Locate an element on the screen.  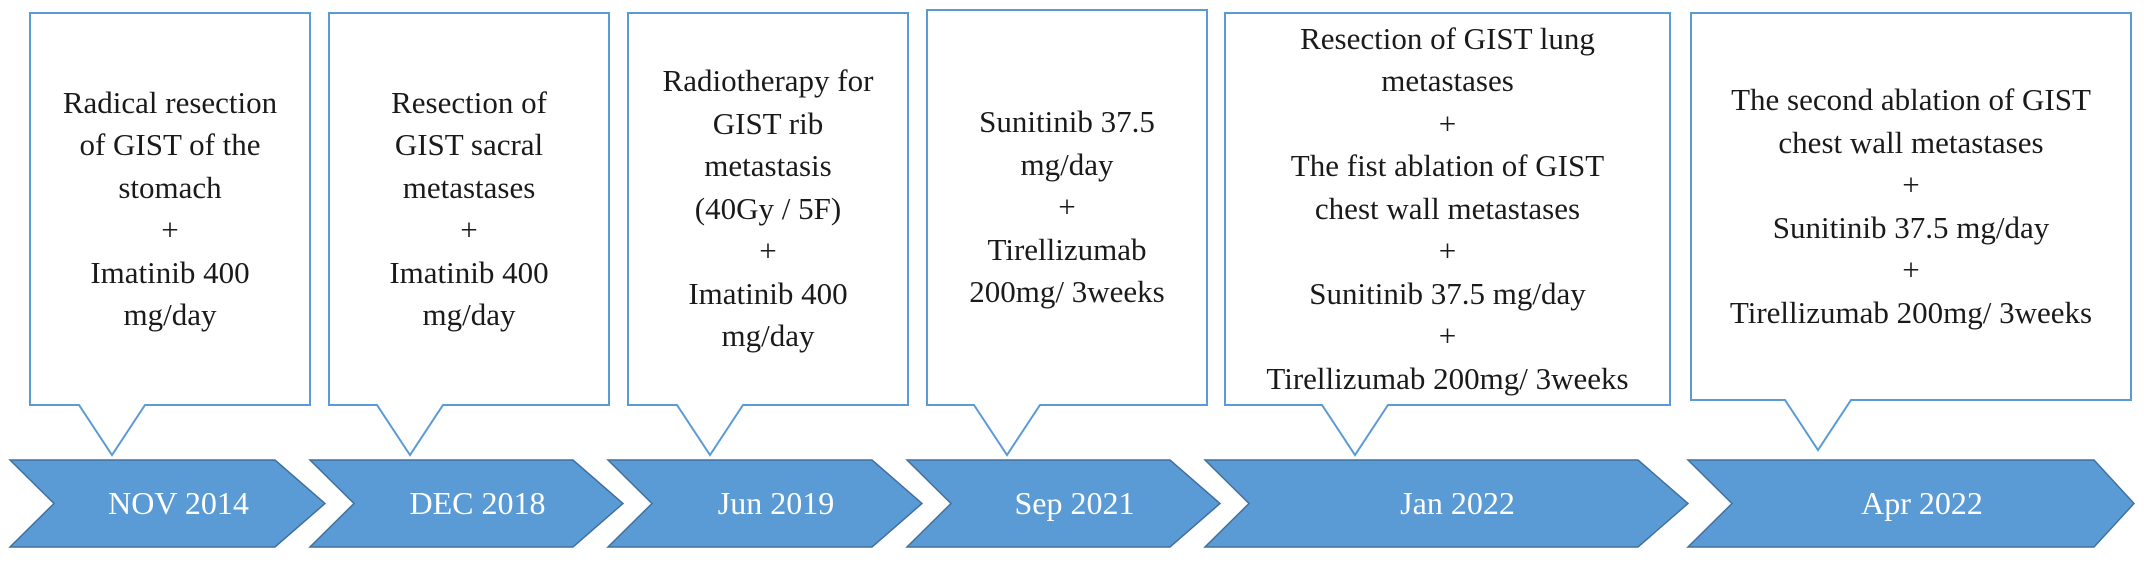
event-line: Radiotherapy for is located at coordinates (768, 81).